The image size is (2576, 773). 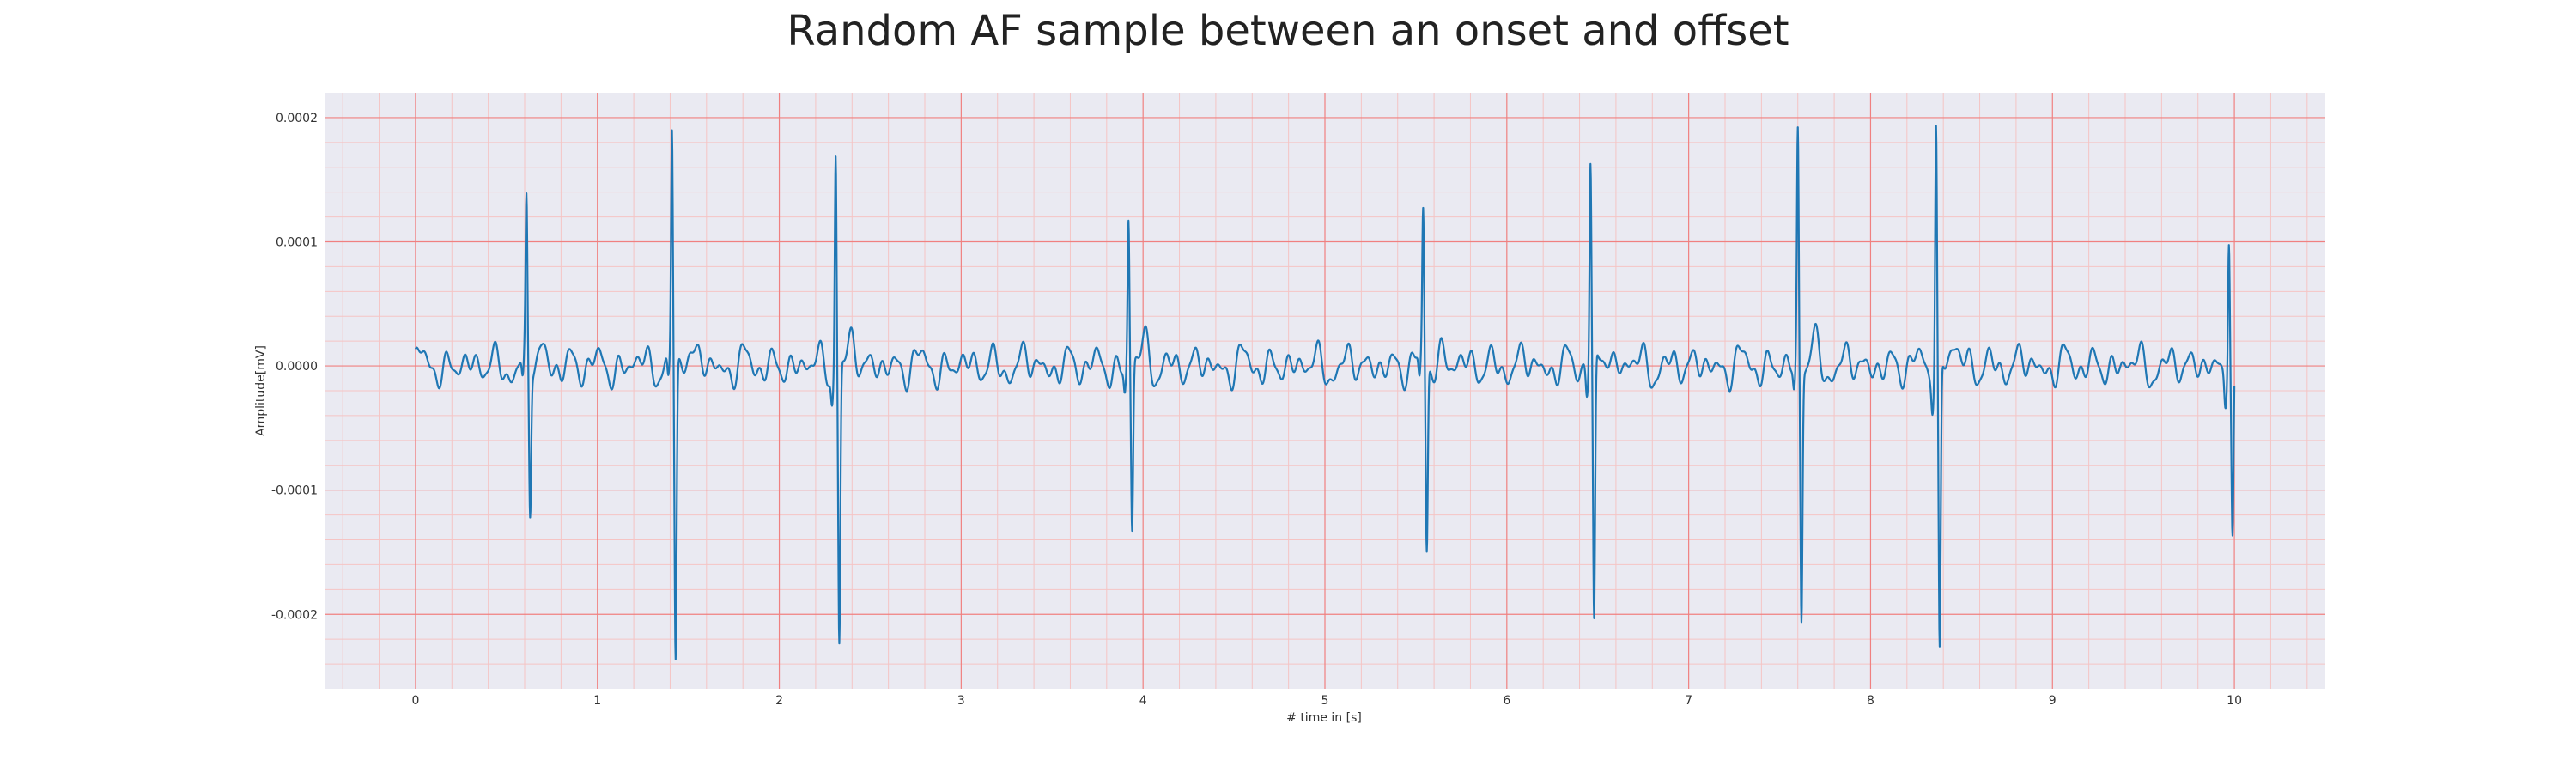 I want to click on y-tick-label: -0.0002, so click(x=294, y=615).